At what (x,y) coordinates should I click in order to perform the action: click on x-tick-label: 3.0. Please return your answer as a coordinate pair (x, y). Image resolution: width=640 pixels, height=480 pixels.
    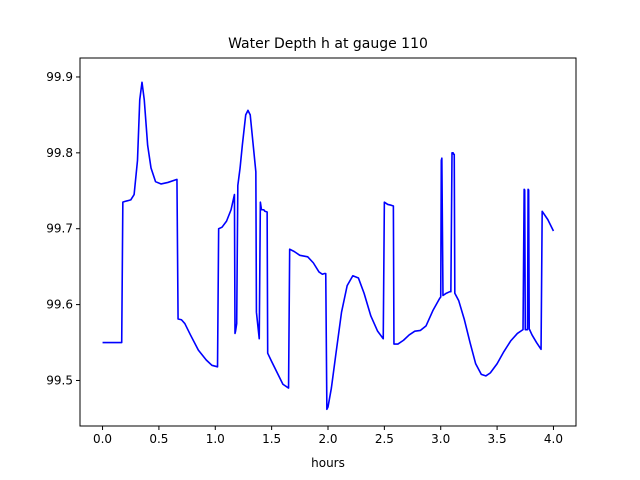
    Looking at the image, I should click on (440, 439).